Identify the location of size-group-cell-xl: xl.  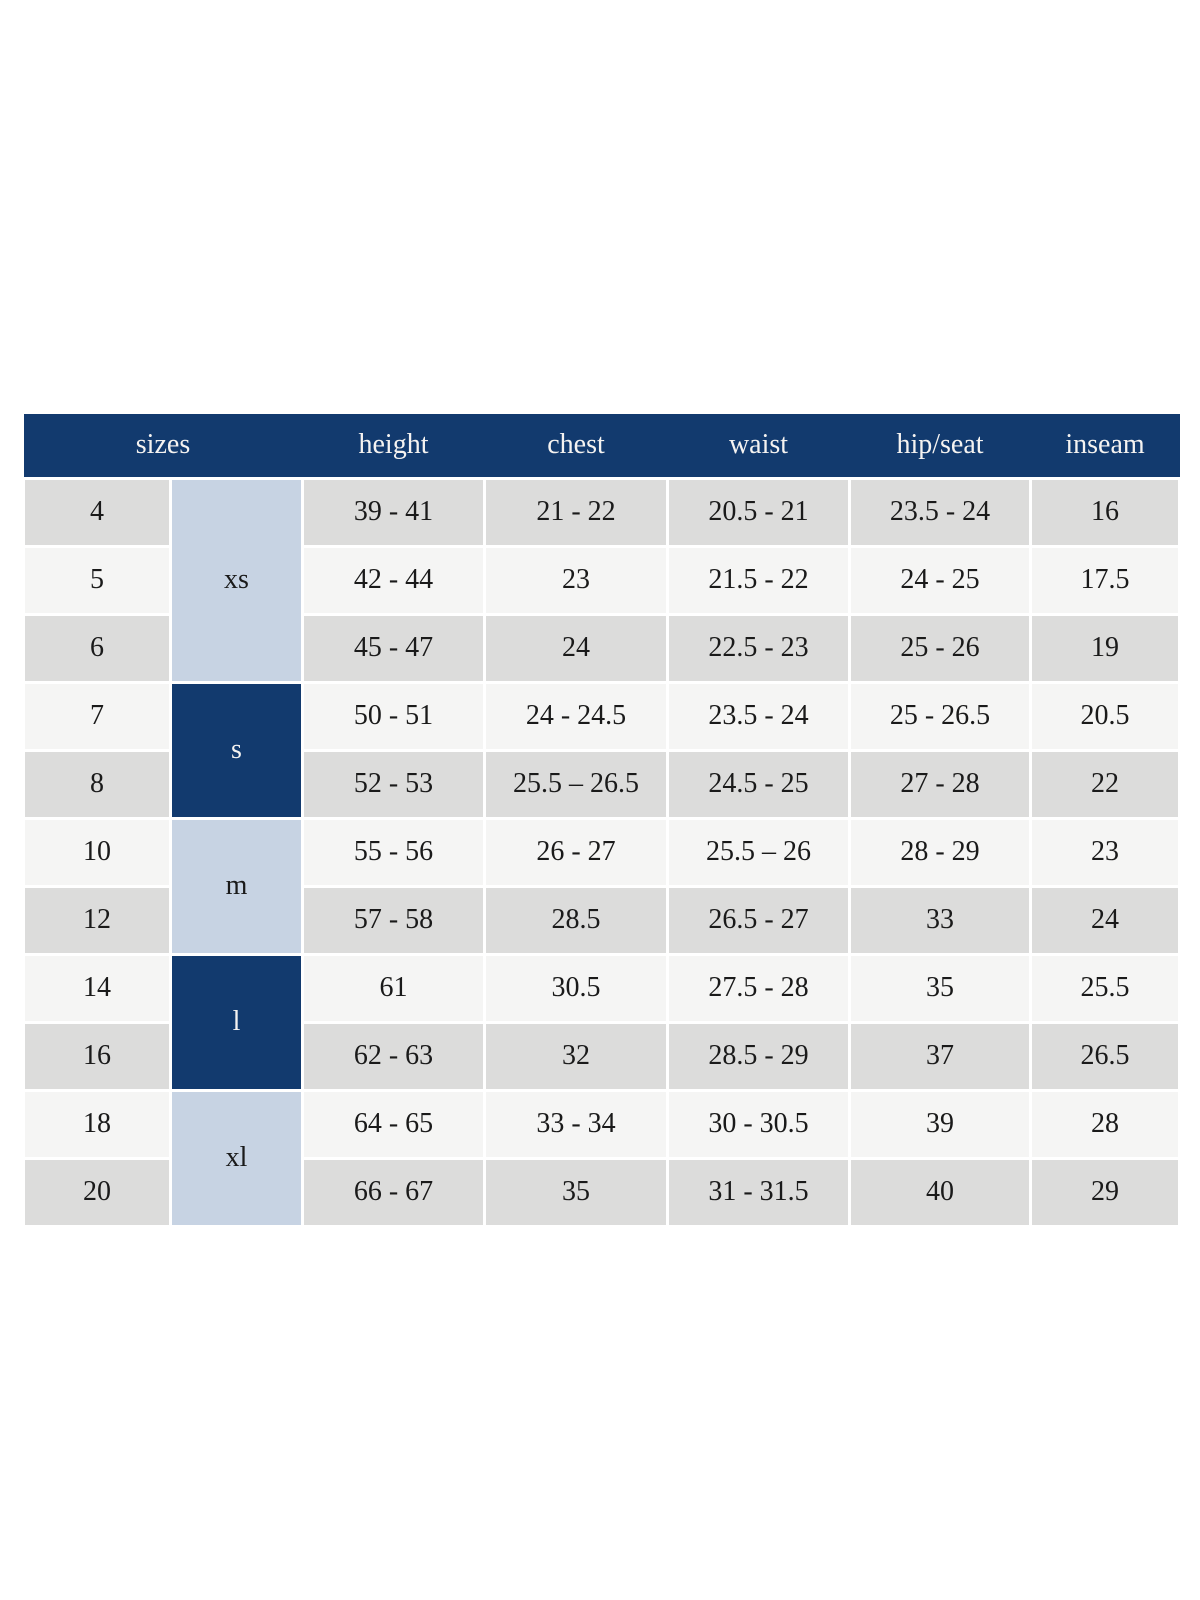
(236, 1158).